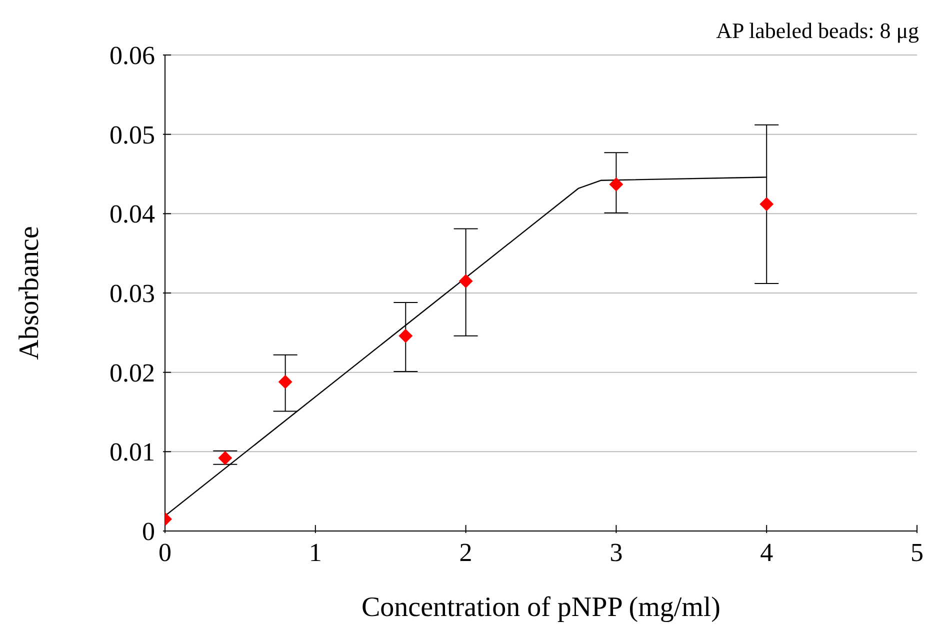 The image size is (939, 644). I want to click on x-tick-label: 2, so click(465, 552).